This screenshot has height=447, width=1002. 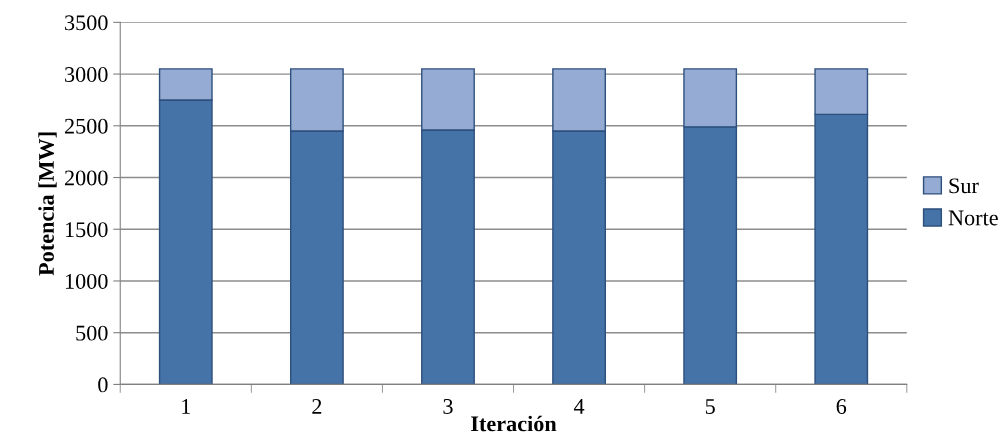 I want to click on x-tick-label: 2, so click(x=317, y=406).